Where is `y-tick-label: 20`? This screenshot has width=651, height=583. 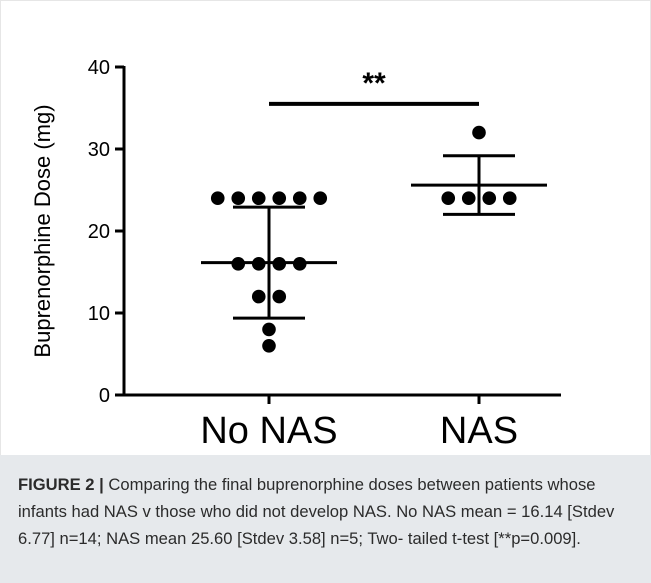
y-tick-label: 20 is located at coordinates (99, 232).